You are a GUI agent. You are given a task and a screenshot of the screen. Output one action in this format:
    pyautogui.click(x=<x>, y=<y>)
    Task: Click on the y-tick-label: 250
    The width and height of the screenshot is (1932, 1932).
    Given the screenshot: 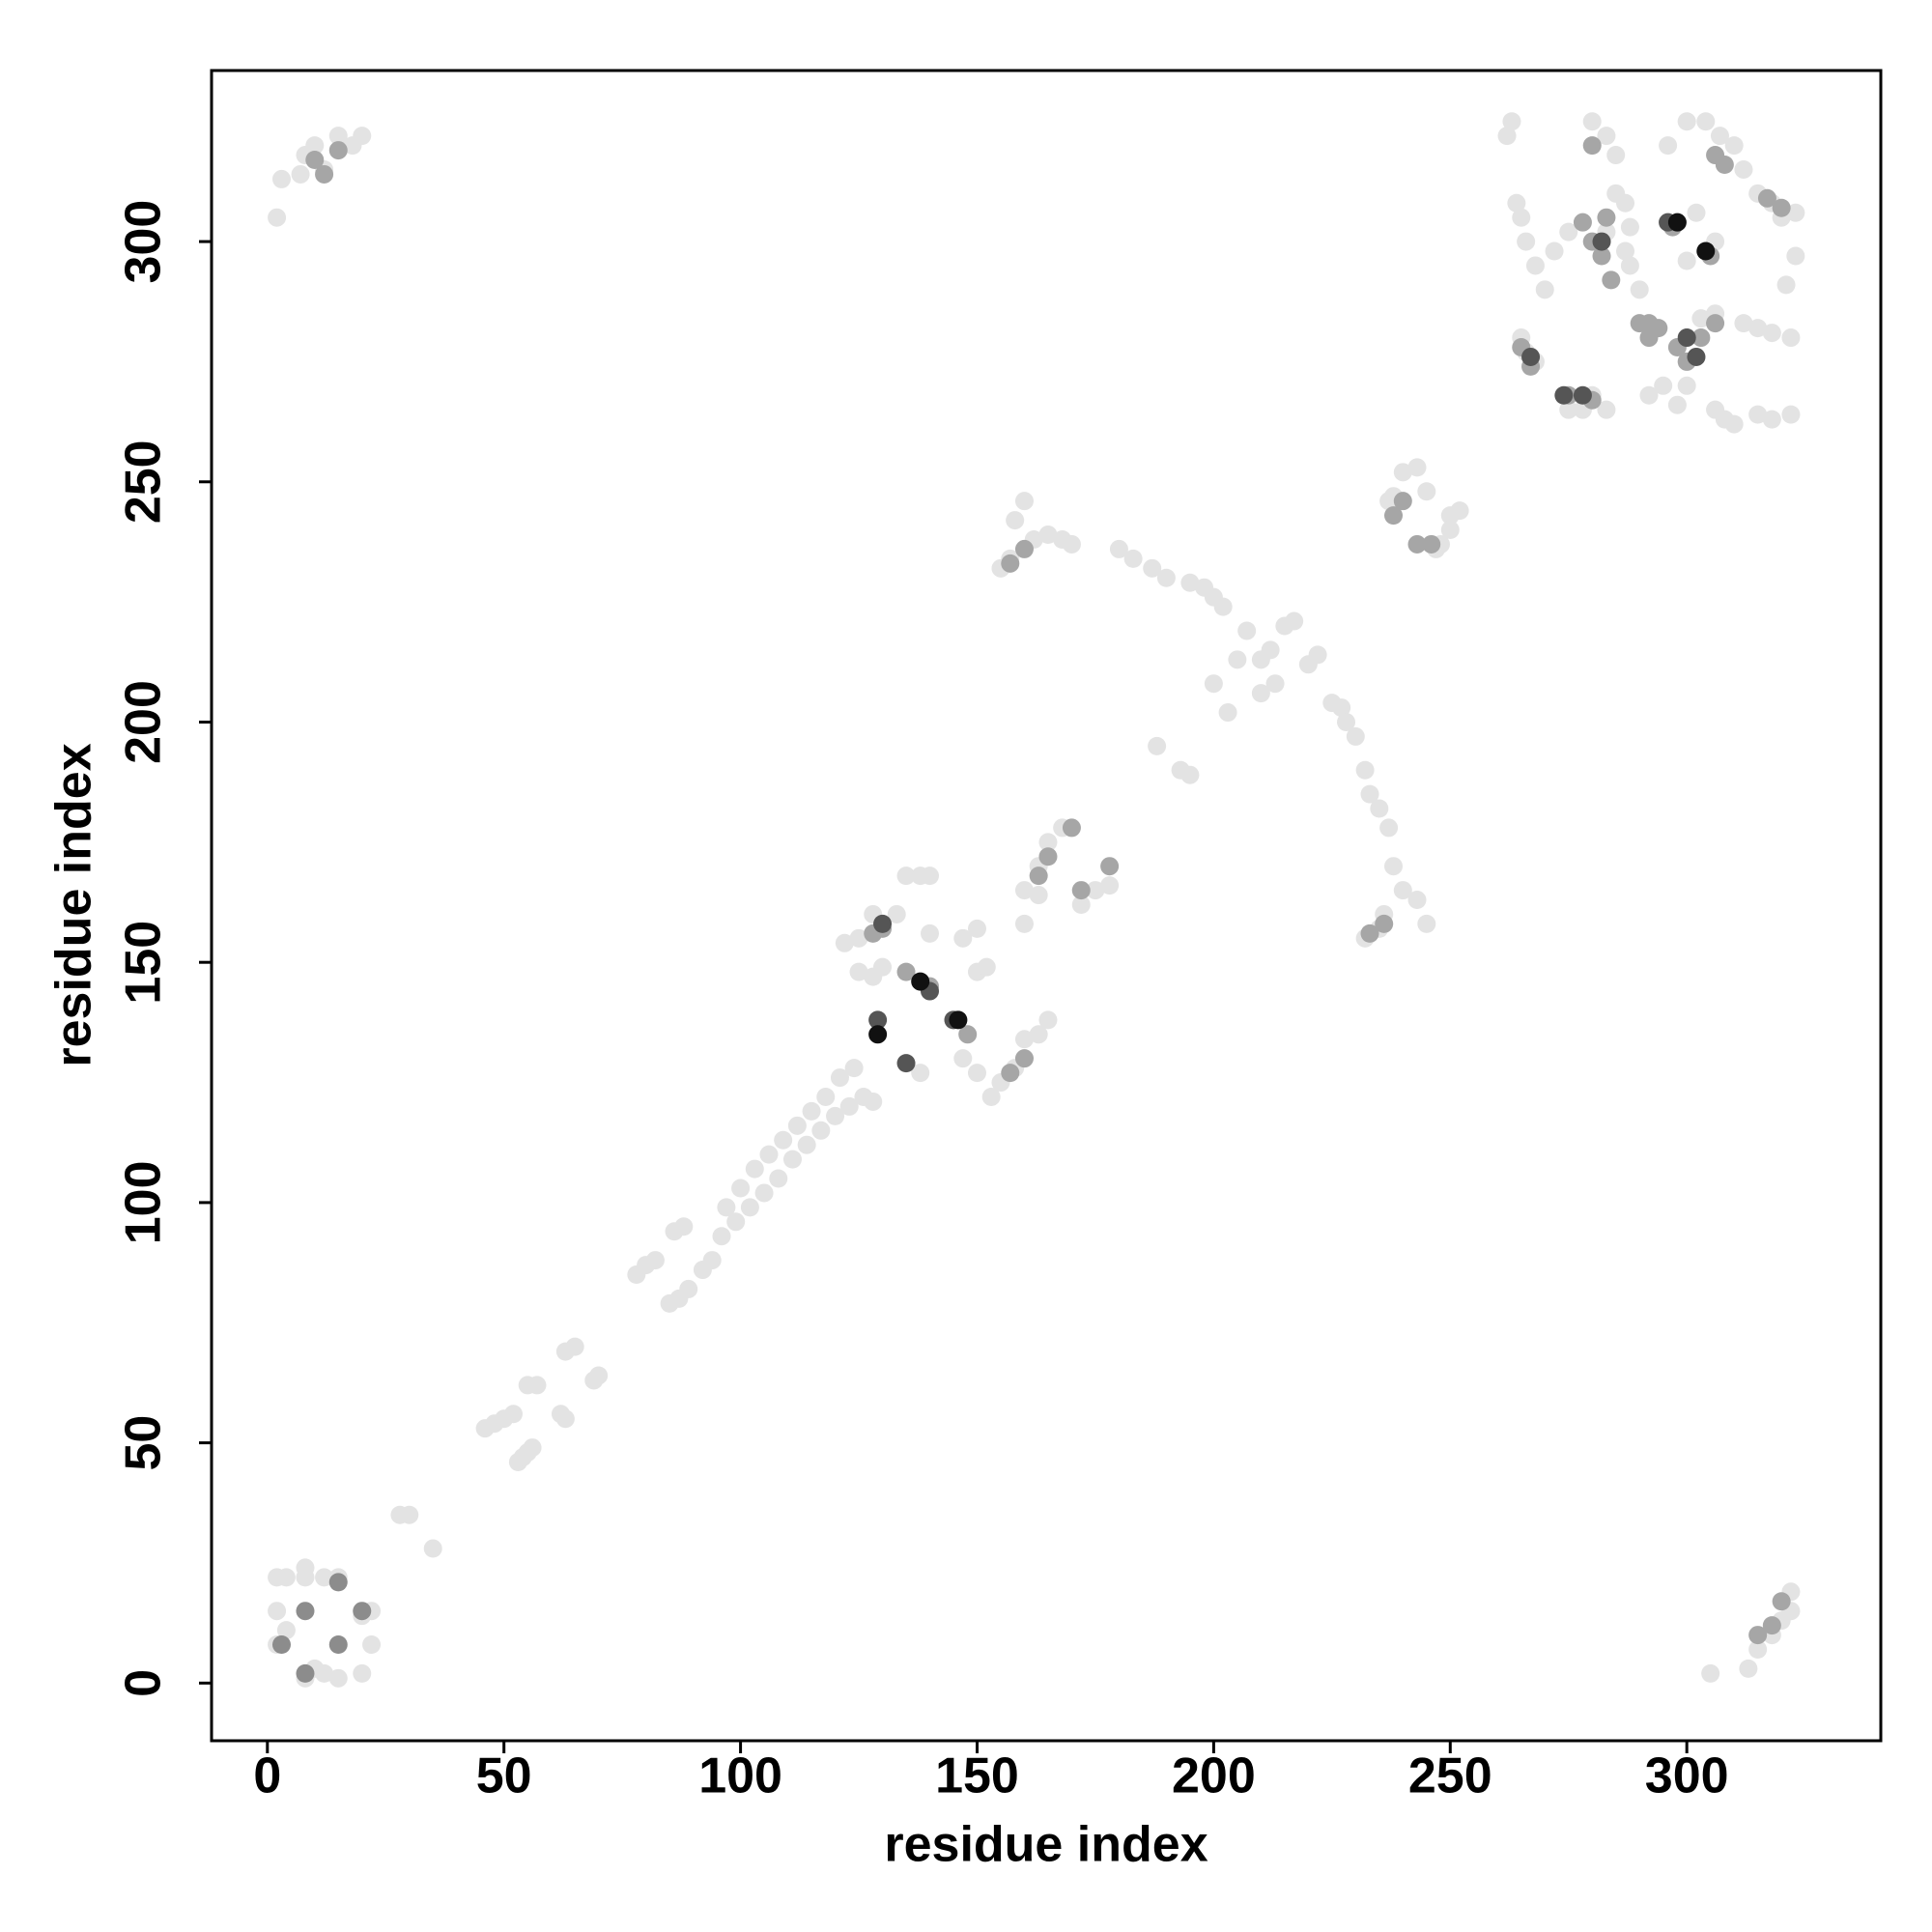 What is the action you would take?
    pyautogui.click(x=144, y=482)
    